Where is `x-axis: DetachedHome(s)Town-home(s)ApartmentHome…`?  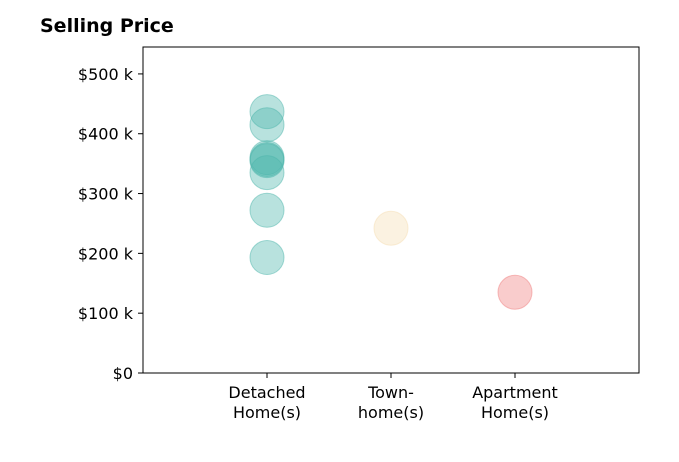
x-axis: DetachedHome(s)Town-home(s)ApartmentHome… is located at coordinates (393, 397).